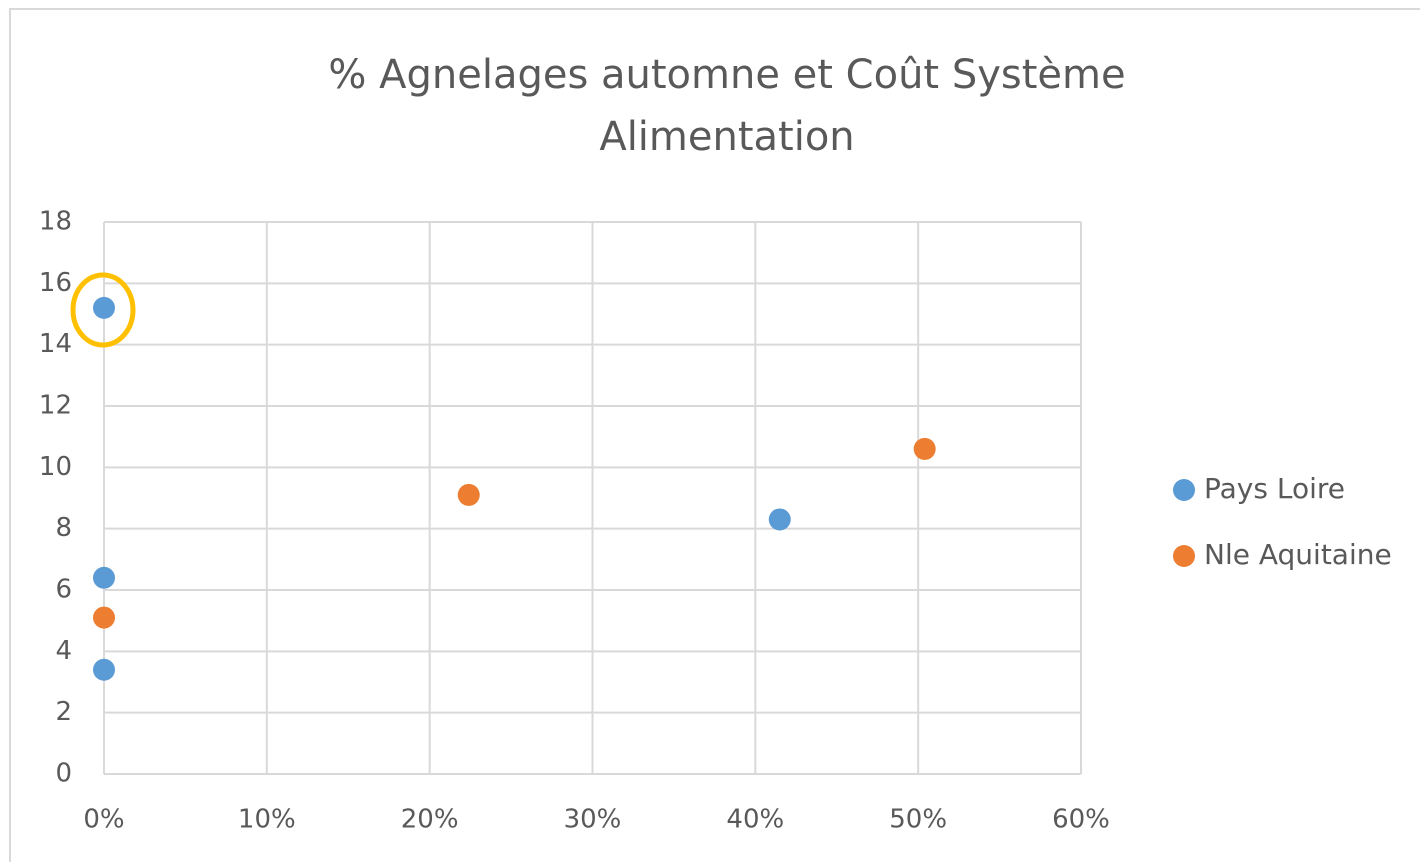 Image resolution: width=1420 pixels, height=862 pixels. I want to click on x-tick-label: 10%, so click(267, 820).